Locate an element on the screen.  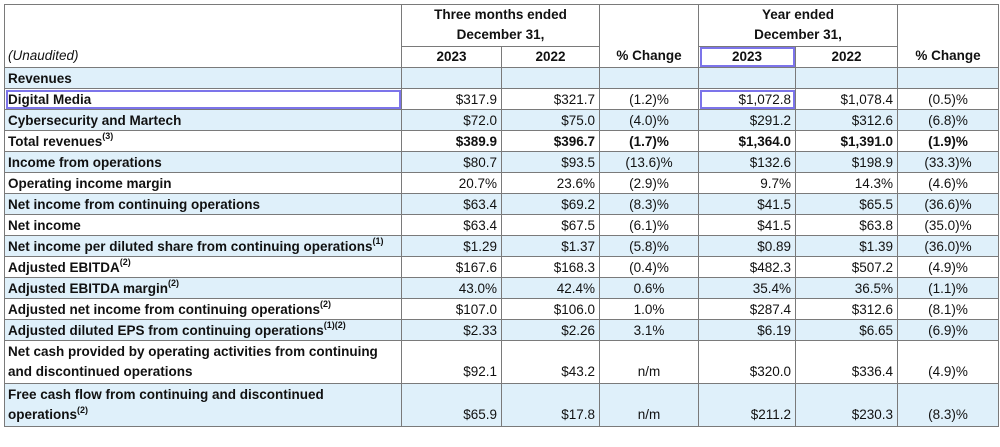
col-2023-quarter: 2023 is located at coordinates (451, 57).